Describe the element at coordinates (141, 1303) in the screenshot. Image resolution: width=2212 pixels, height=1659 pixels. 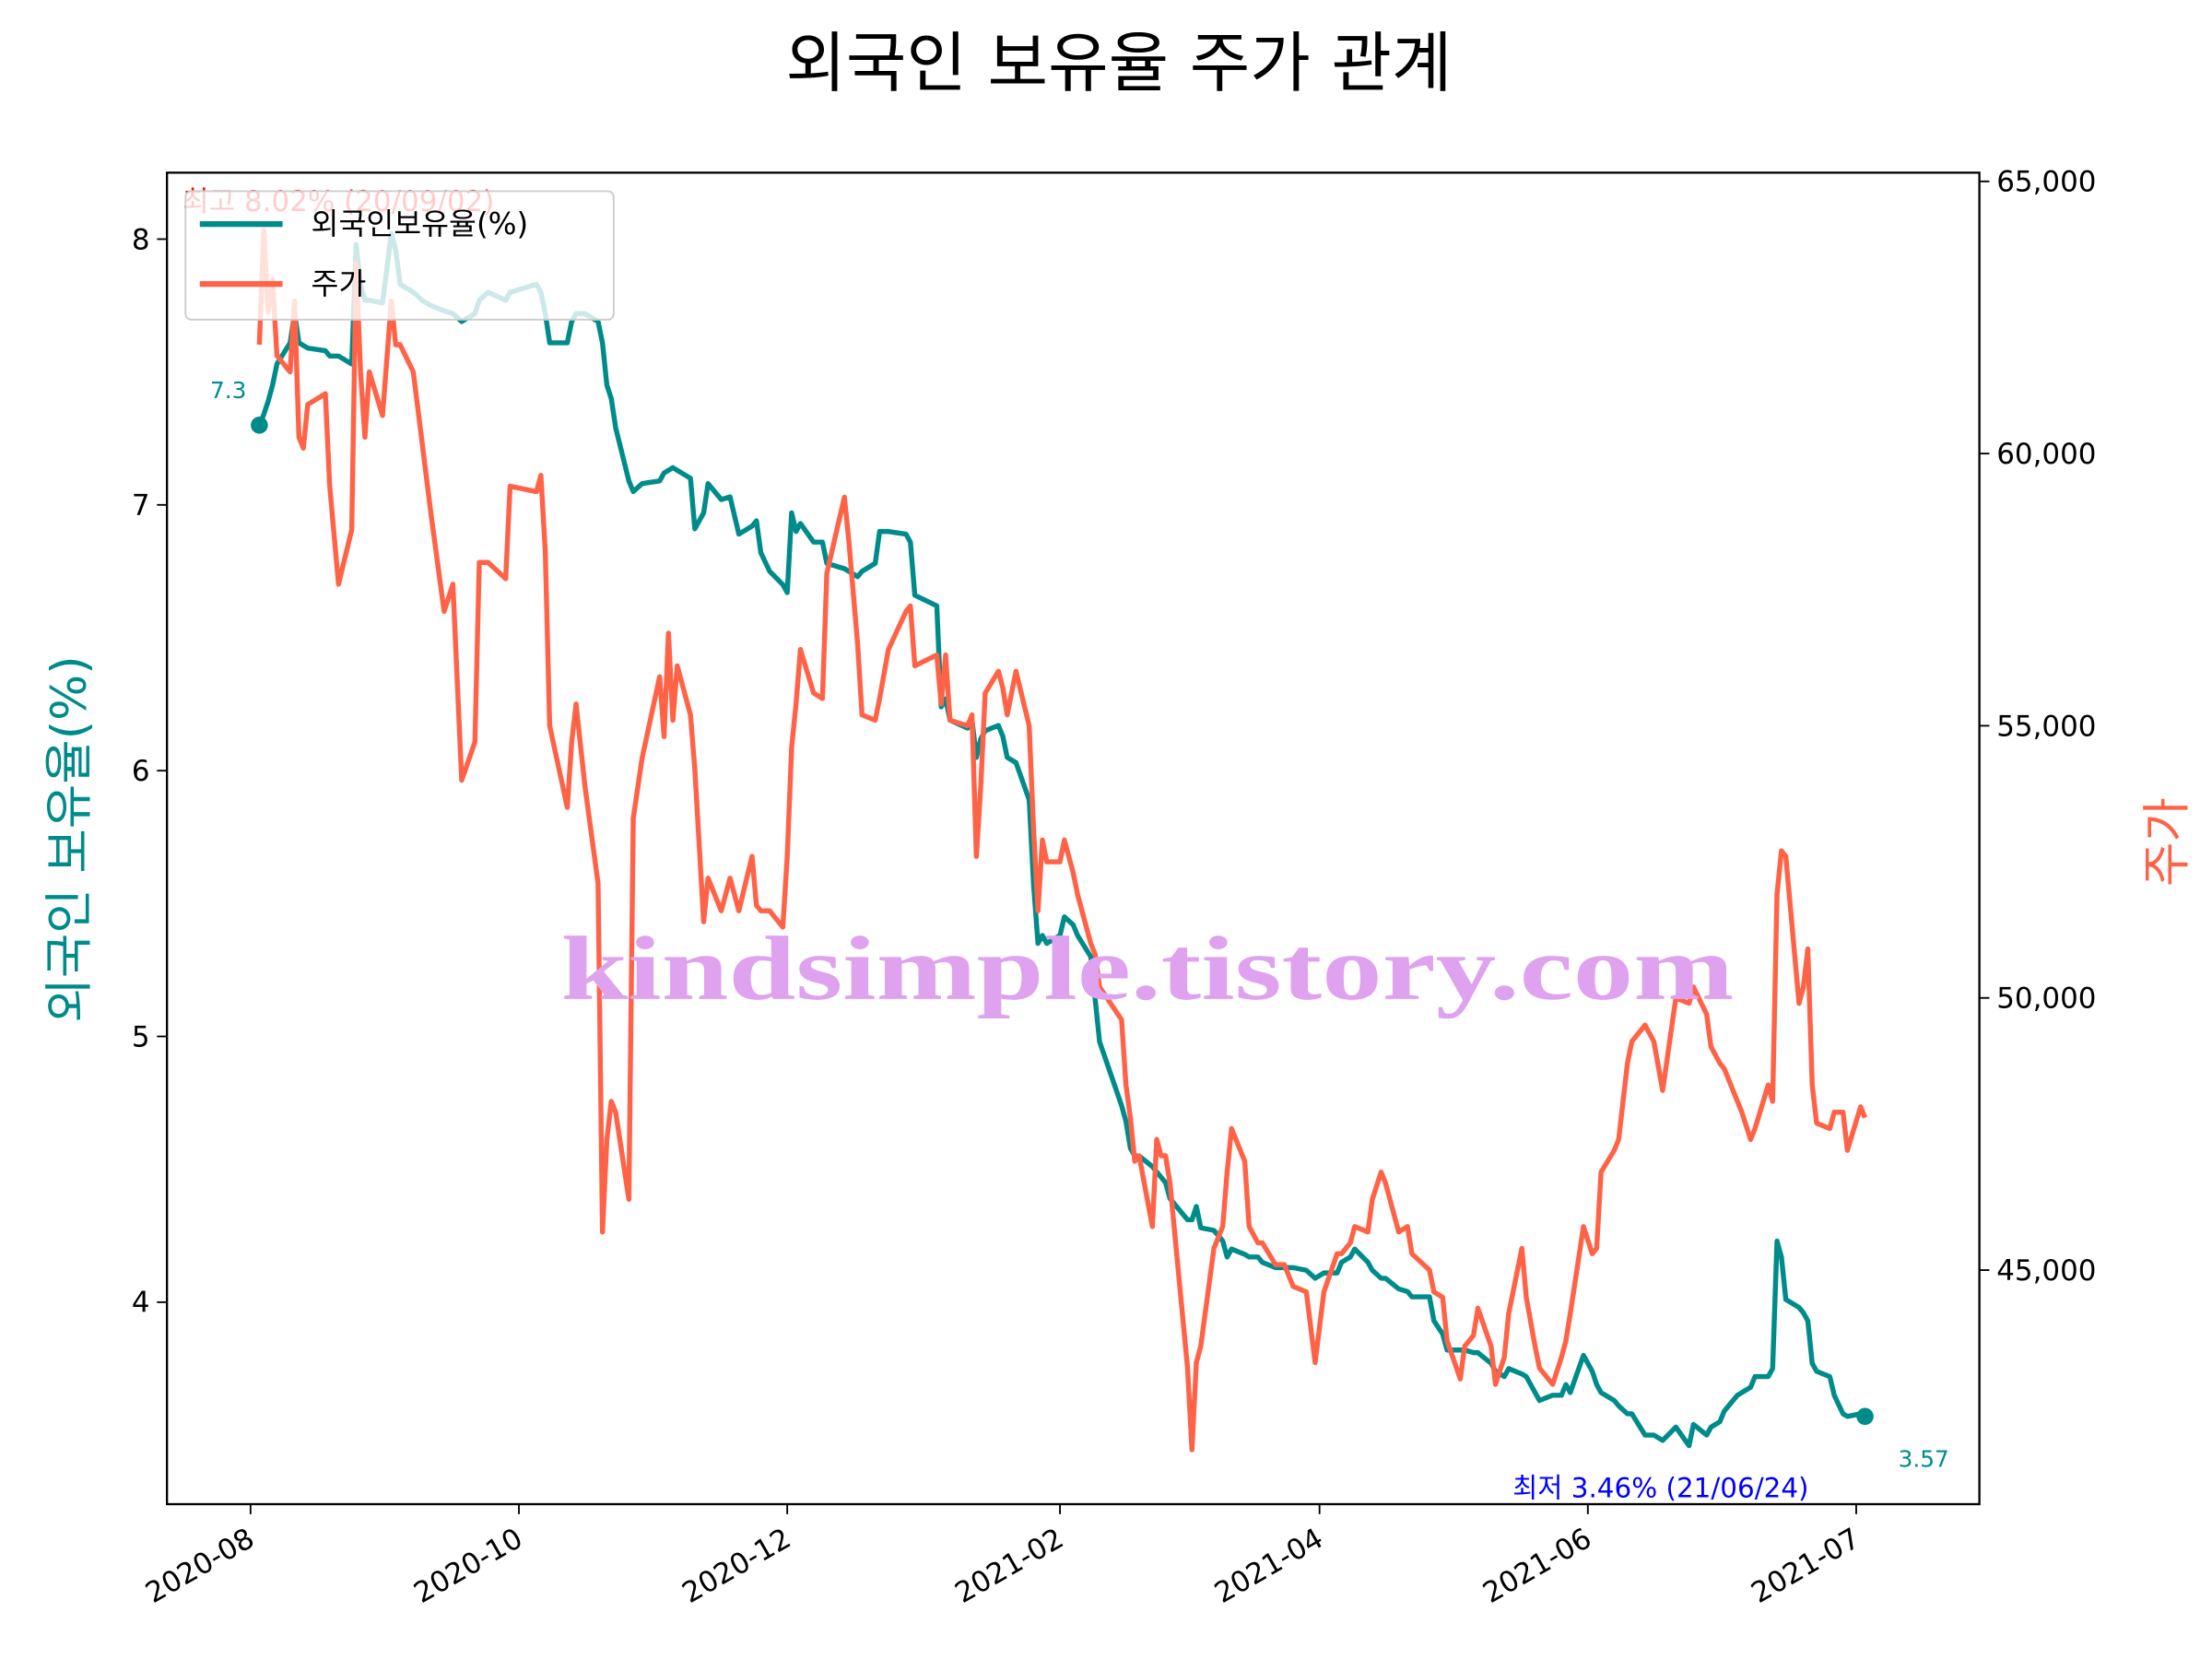
I see `y-tick-label: 4` at that location.